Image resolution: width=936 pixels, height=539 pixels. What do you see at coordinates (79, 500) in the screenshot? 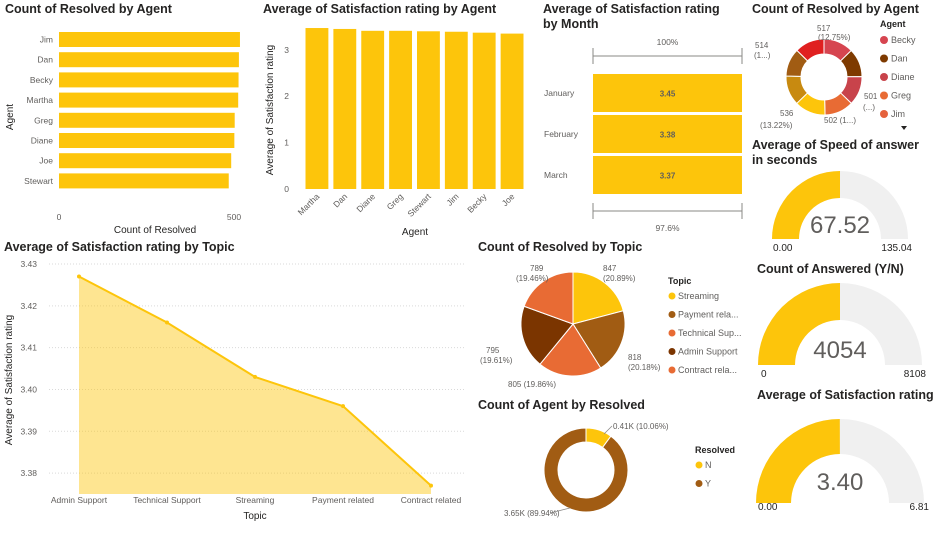
I see `x-tick-label: Admin Support` at bounding box center [79, 500].